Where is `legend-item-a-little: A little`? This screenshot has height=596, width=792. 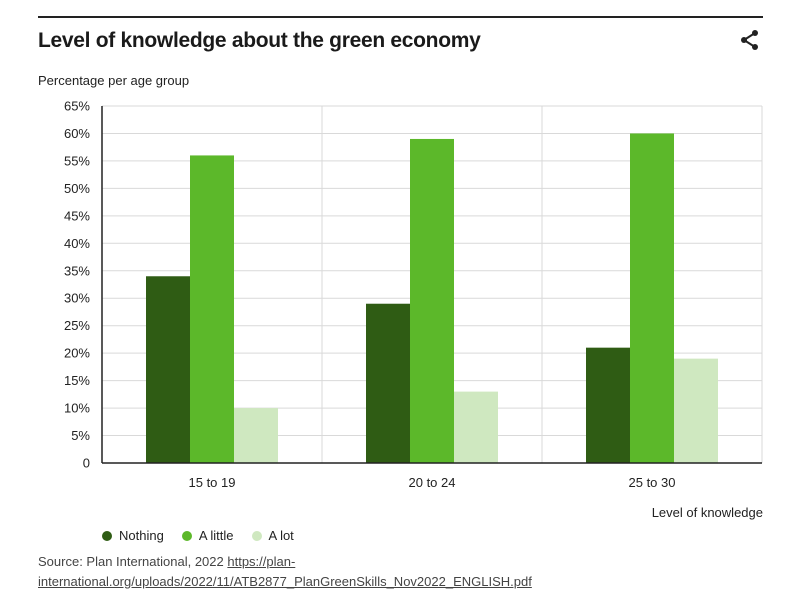 legend-item-a-little: A little is located at coordinates (207, 535).